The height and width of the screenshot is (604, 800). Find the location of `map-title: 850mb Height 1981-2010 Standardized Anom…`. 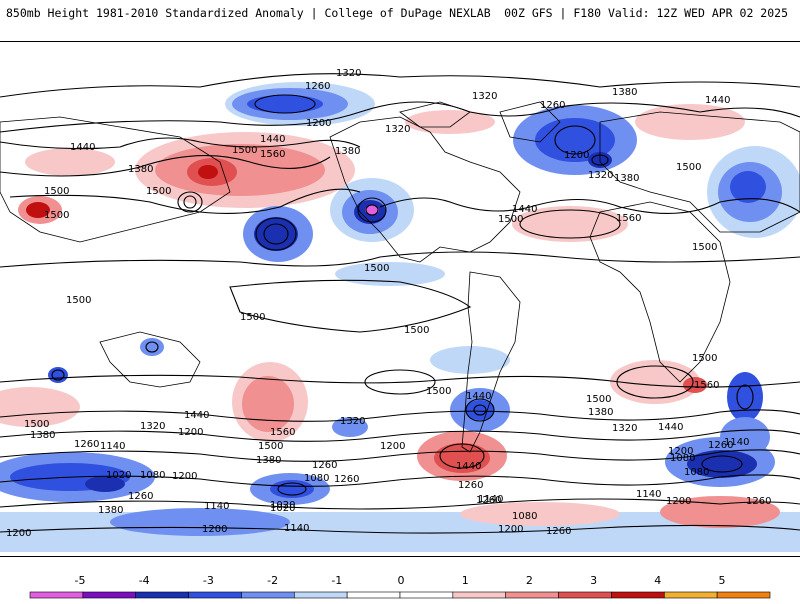

map-title: 850mb Height 1981-2010 Standardized Anom… is located at coordinates (248, 13).